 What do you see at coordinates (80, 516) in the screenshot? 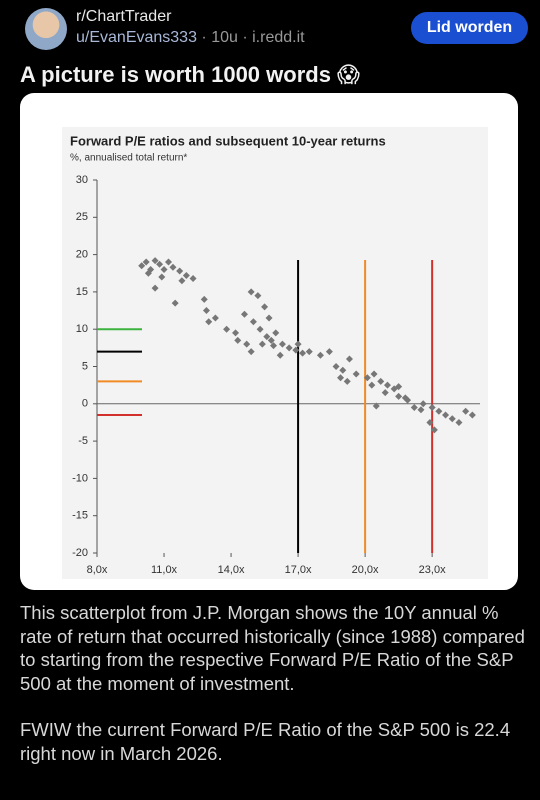
I see `y-tick-label: -15` at bounding box center [80, 516].